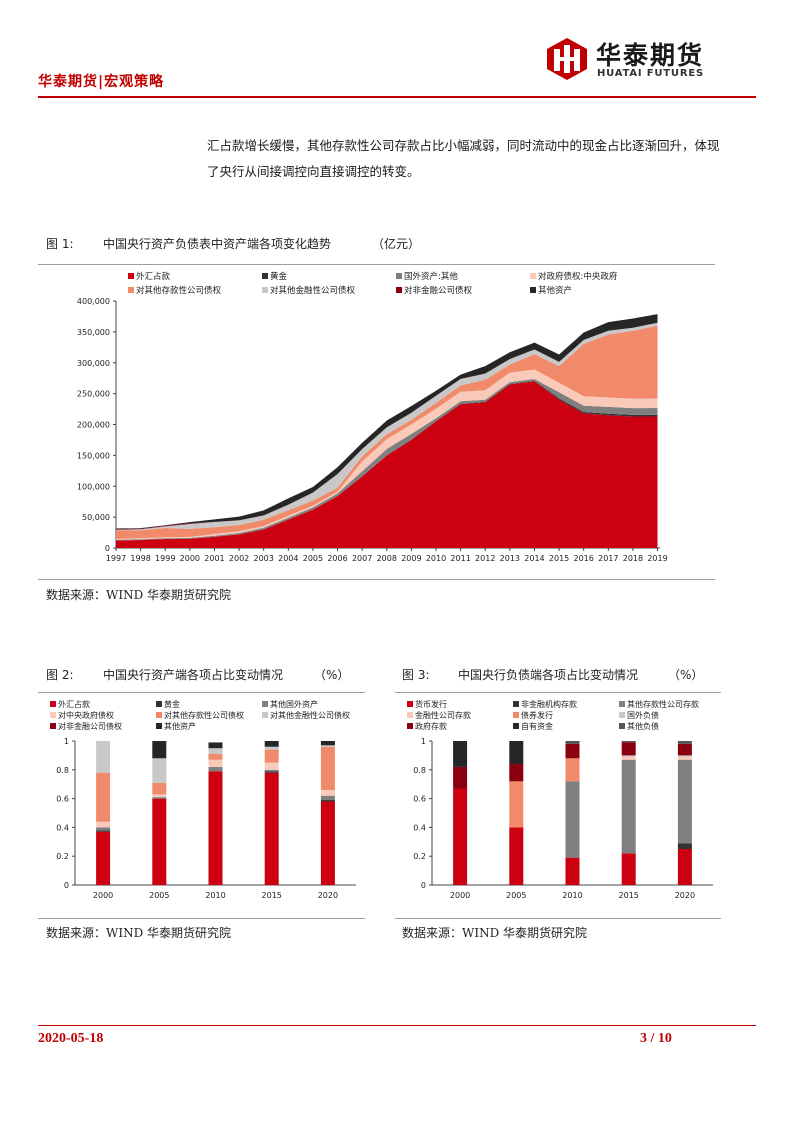 The width and height of the screenshot is (793, 1122). Describe the element at coordinates (419, 827) in the screenshot. I see `y-tick-label: 0.4` at that location.